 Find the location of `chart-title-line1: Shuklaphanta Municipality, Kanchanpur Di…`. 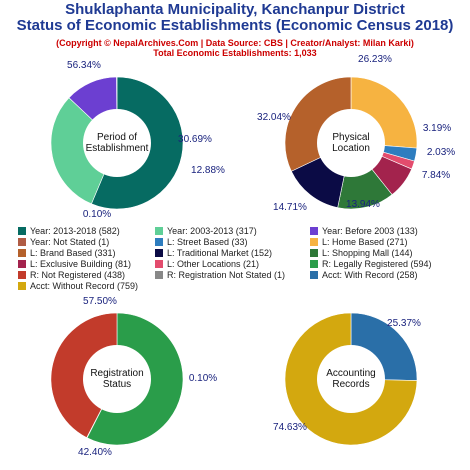

chart-title-line1: Shuklaphanta Municipality, Kanchanpur Di… is located at coordinates (235, 9).